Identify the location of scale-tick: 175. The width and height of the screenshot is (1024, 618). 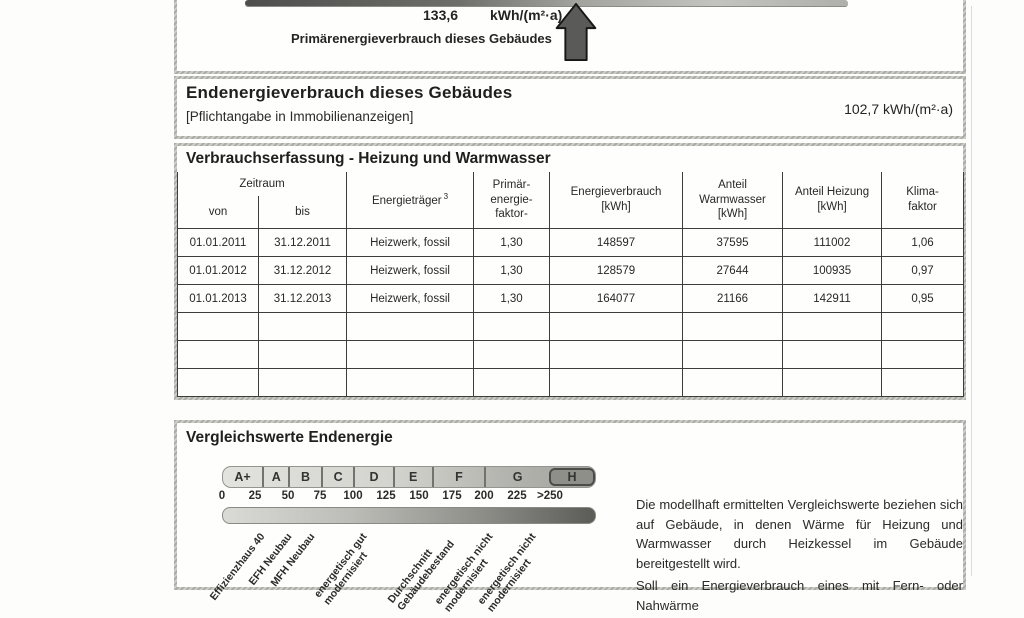
(452, 496).